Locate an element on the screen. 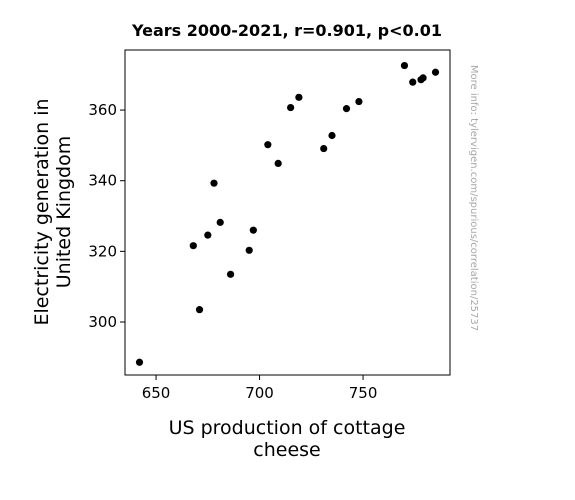 The width and height of the screenshot is (575, 500). y-axis-ticks: 300 320 340 360 is located at coordinates (106, 216).